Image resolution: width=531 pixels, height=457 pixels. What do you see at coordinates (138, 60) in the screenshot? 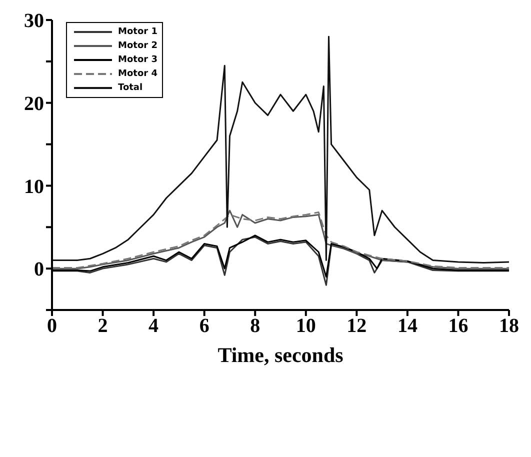
I see `legend-label: Motor 3` at bounding box center [138, 60].